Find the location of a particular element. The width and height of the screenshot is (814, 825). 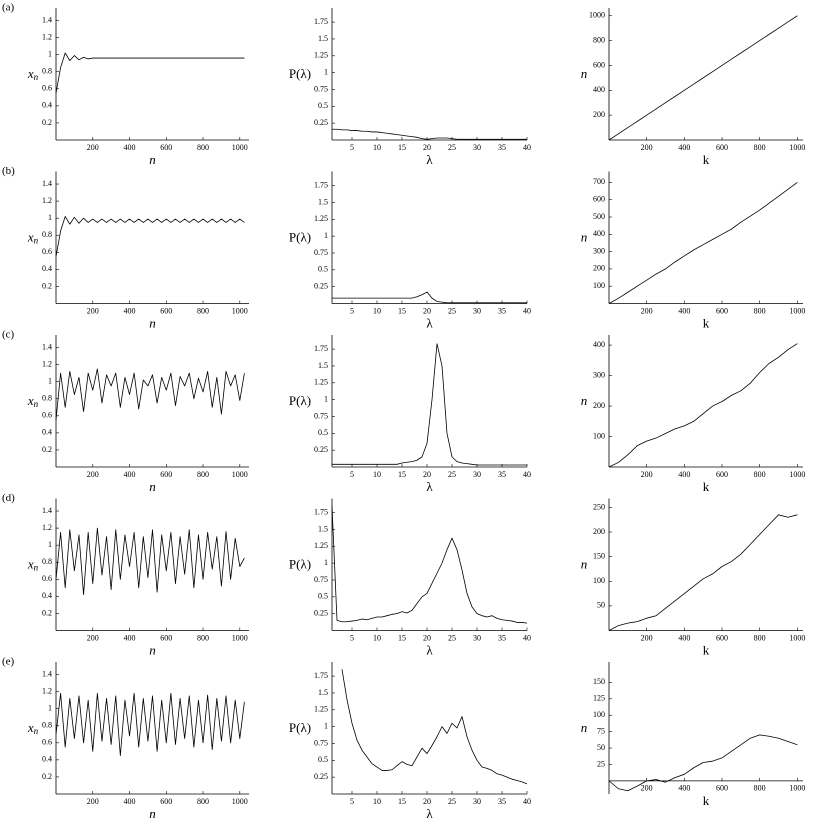

y-tick-label: 400 is located at coordinates (599, 233).